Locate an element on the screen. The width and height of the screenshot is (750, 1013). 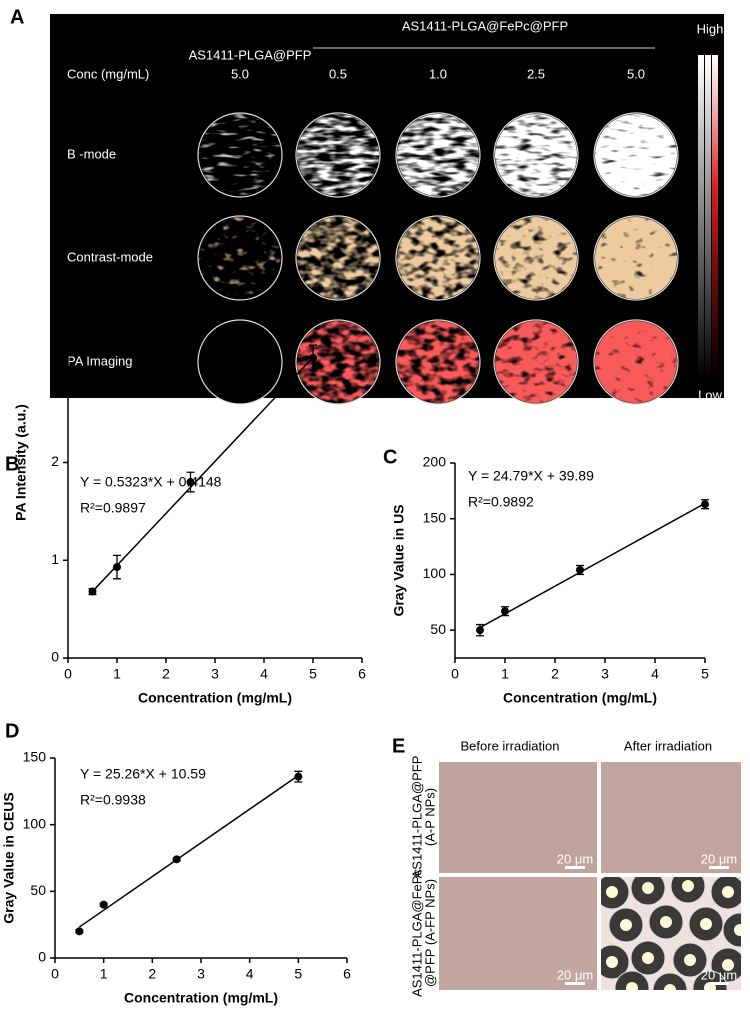
micrograph is located at coordinates (671, 817).